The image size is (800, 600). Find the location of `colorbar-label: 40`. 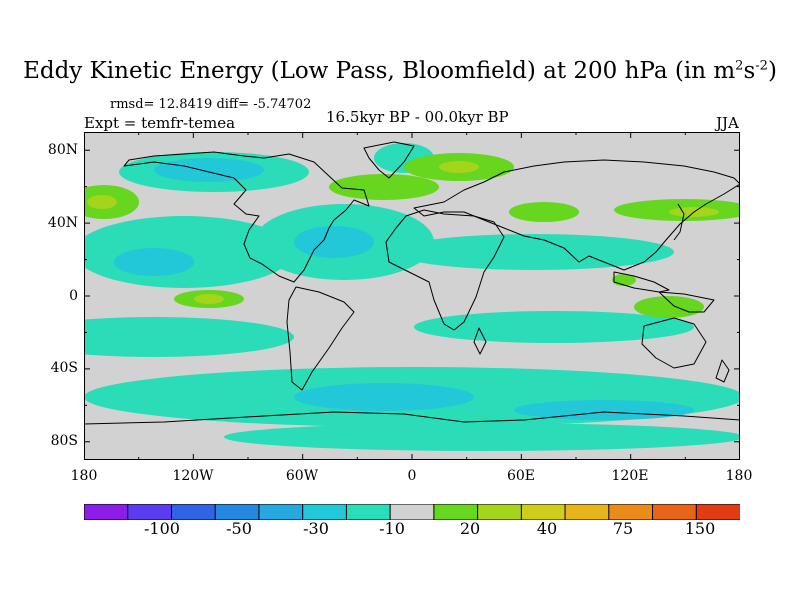

colorbar-label: 40 is located at coordinates (547, 528).